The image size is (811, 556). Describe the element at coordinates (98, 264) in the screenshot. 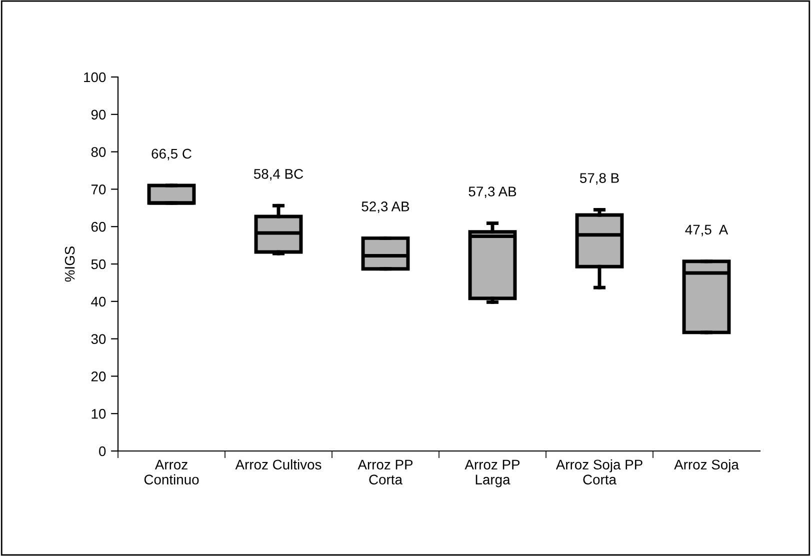

I see `y-tick-label: 50` at that location.